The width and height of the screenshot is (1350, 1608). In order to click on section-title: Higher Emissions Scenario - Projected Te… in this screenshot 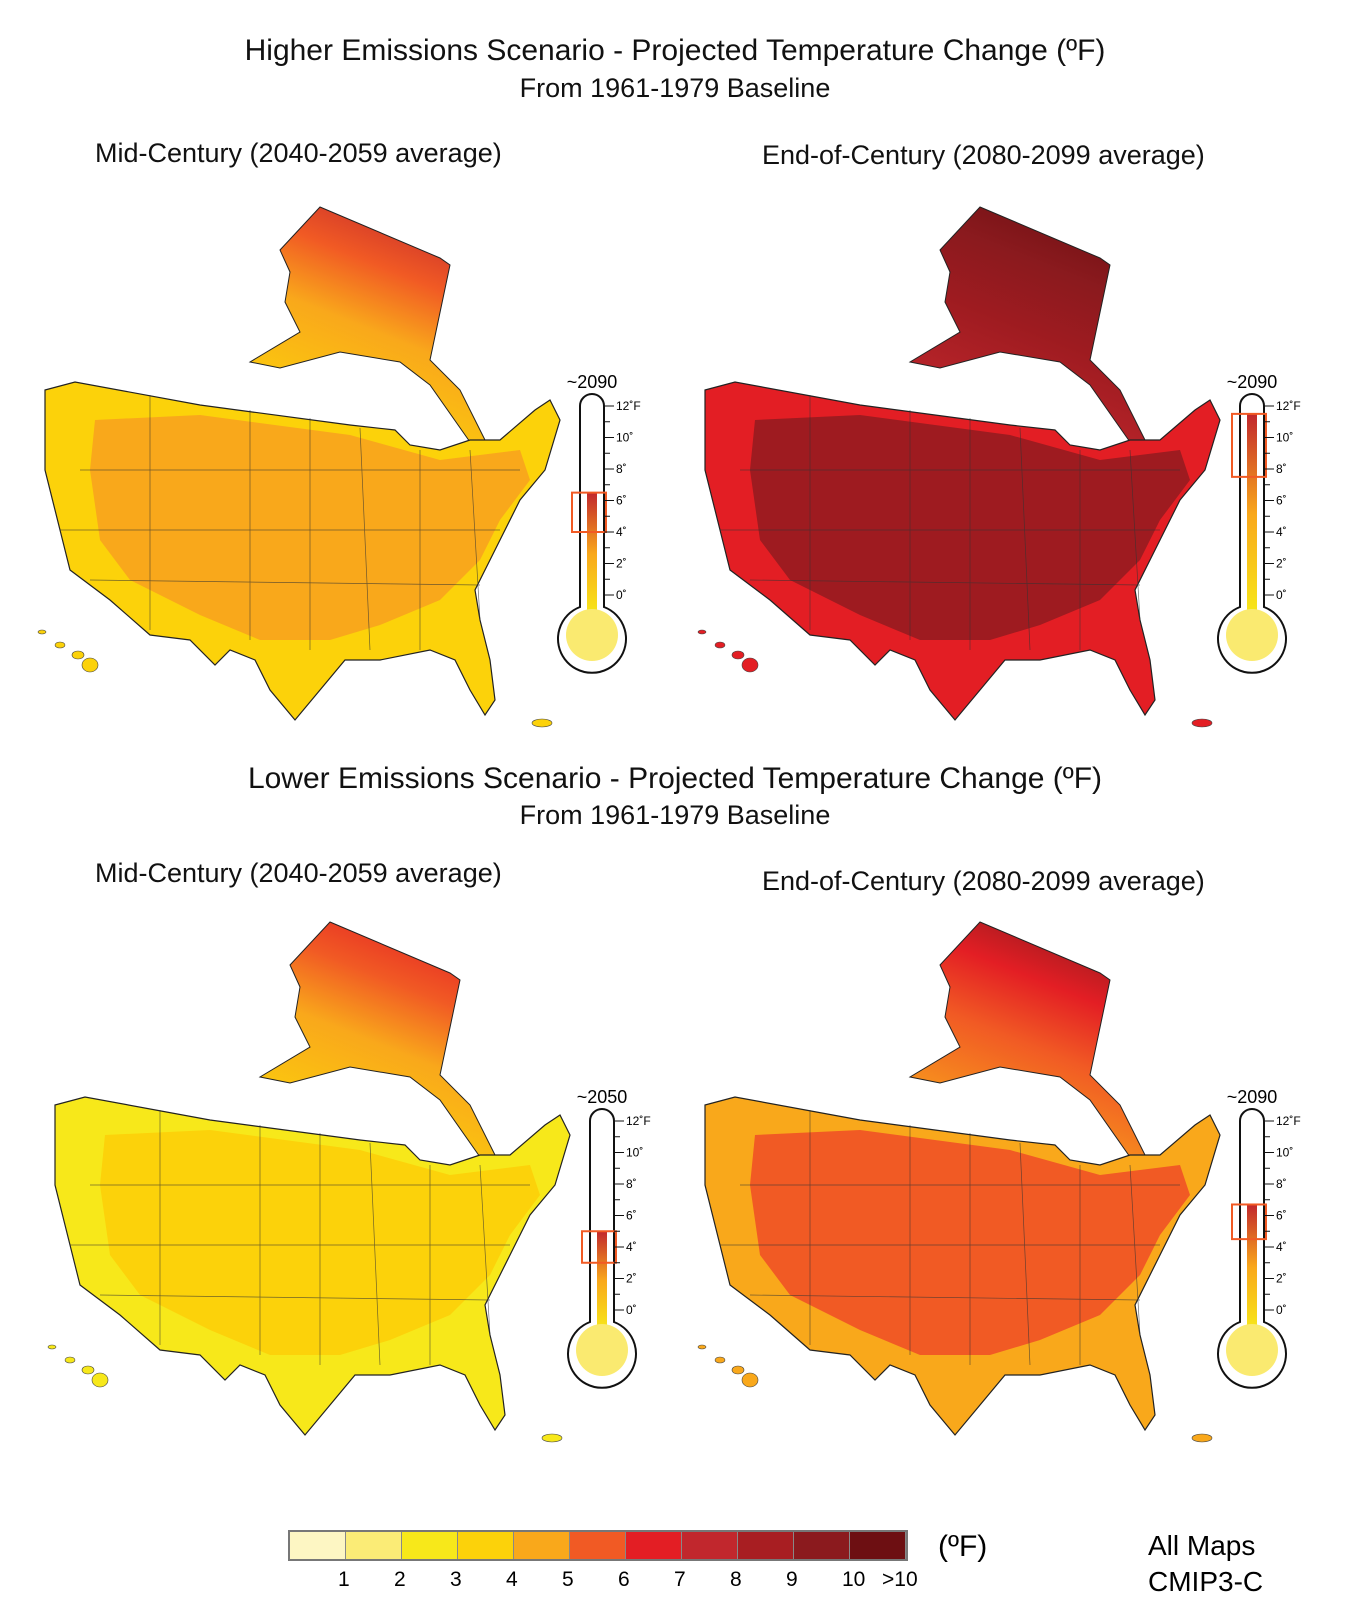, I will do `click(675, 50)`.